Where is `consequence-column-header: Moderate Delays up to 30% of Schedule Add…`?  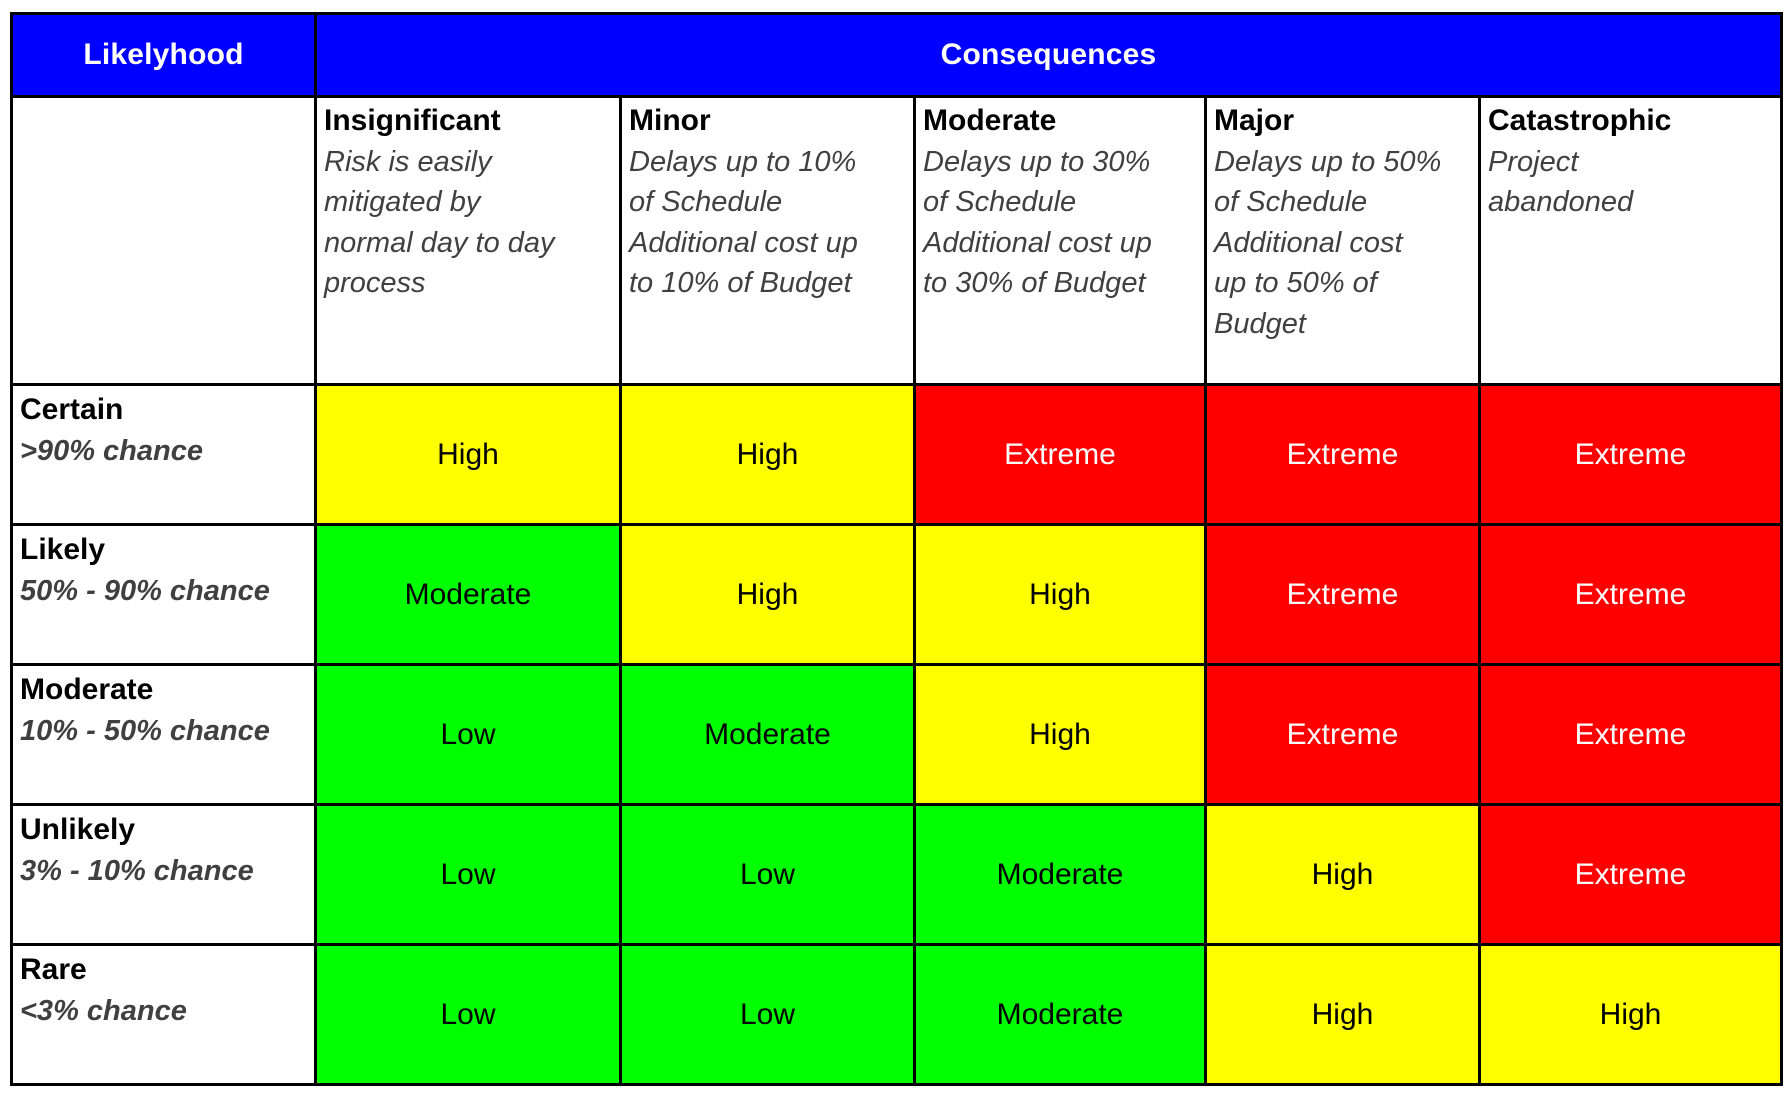 consequence-column-header: Moderate Delays up to 30% of Schedule Add… is located at coordinates (1060, 240).